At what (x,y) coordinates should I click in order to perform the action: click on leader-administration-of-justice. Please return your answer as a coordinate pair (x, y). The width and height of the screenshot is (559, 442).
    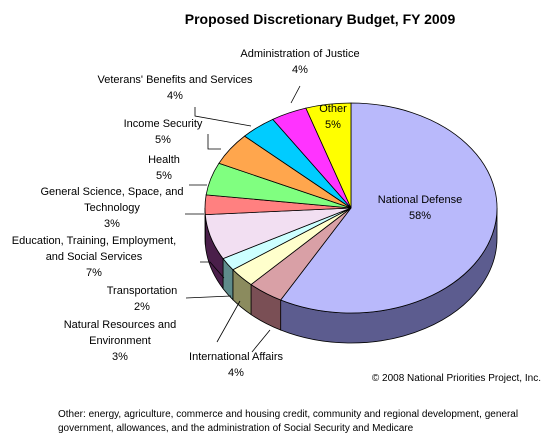
    Looking at the image, I should click on (295, 94).